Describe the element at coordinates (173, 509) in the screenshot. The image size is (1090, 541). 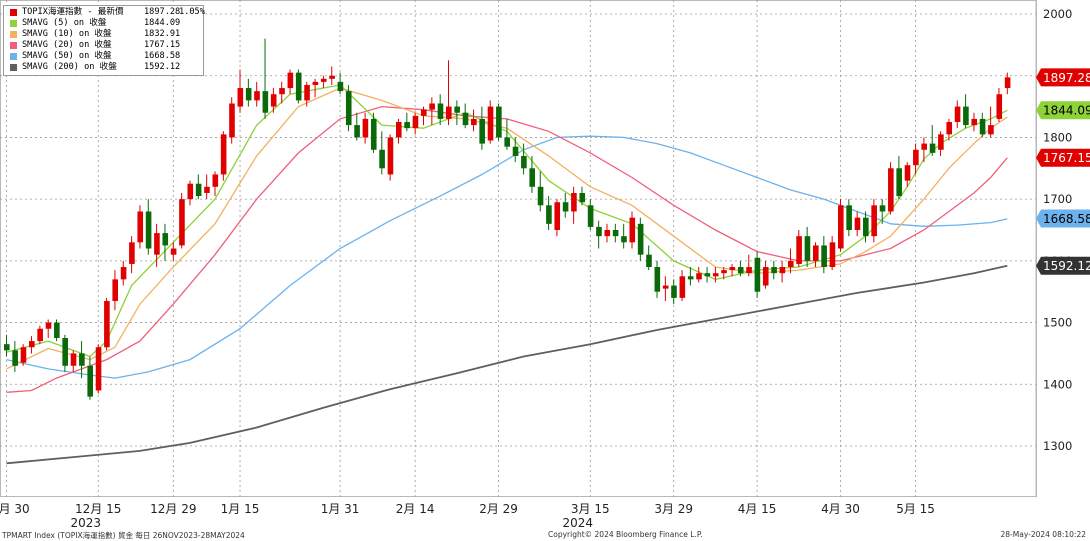
I see `x-tick-label: 12月 29` at that location.